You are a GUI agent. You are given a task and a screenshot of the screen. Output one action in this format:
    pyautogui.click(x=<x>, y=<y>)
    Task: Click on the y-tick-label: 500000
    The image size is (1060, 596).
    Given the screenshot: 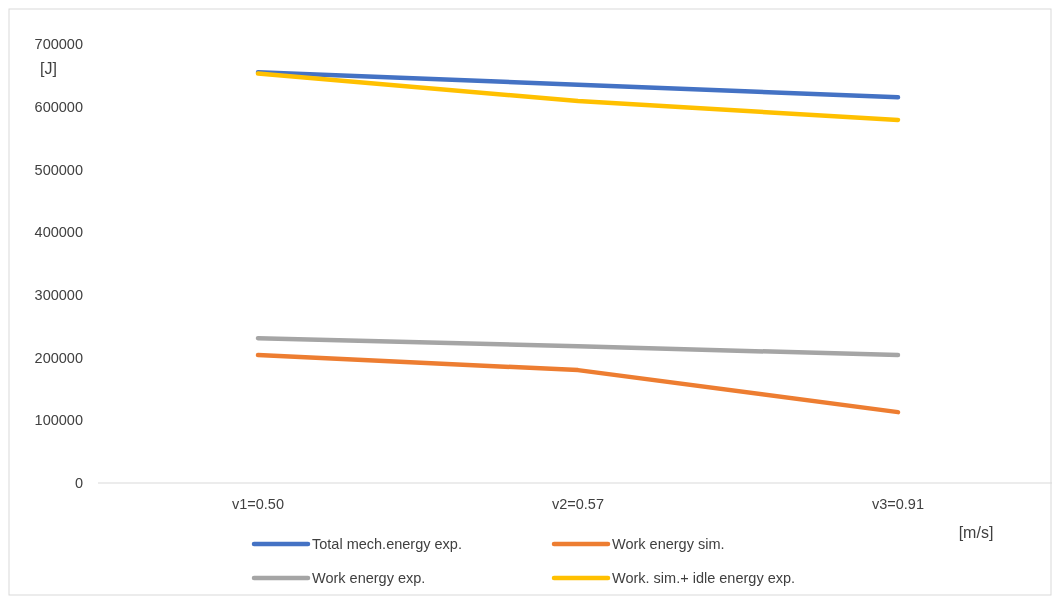 What is the action you would take?
    pyautogui.click(x=58, y=169)
    